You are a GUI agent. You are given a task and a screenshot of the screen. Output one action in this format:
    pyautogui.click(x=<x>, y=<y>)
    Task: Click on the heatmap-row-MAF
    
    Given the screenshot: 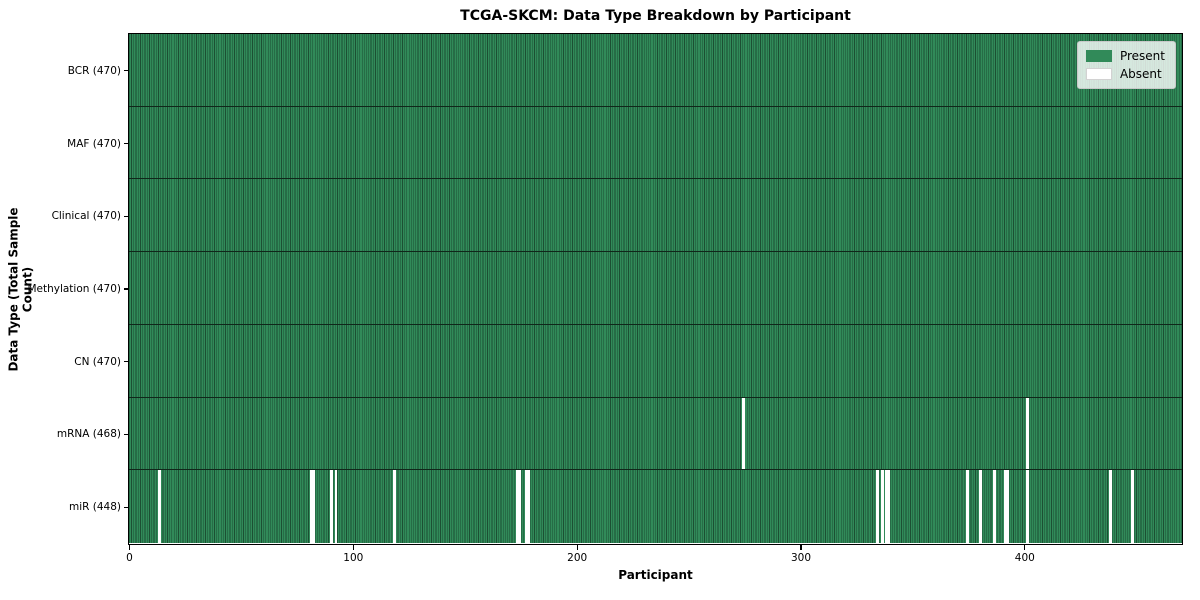 What is the action you would take?
    pyautogui.click(x=655, y=143)
    